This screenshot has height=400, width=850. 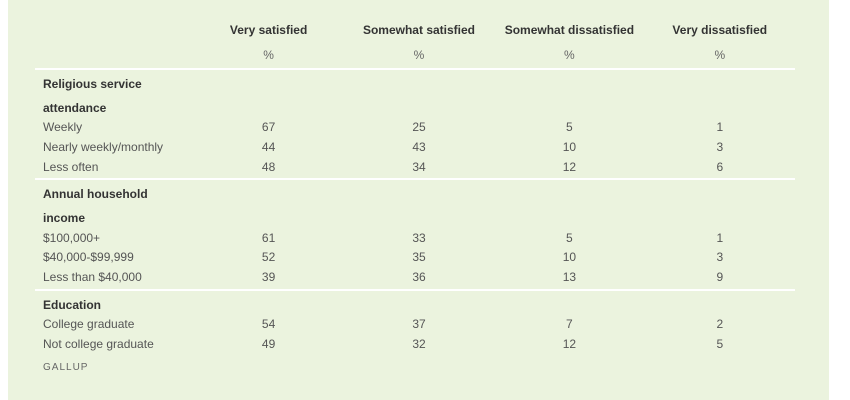 I want to click on table-row: $100,000+ 61 33 5 1, so click(x=415, y=238).